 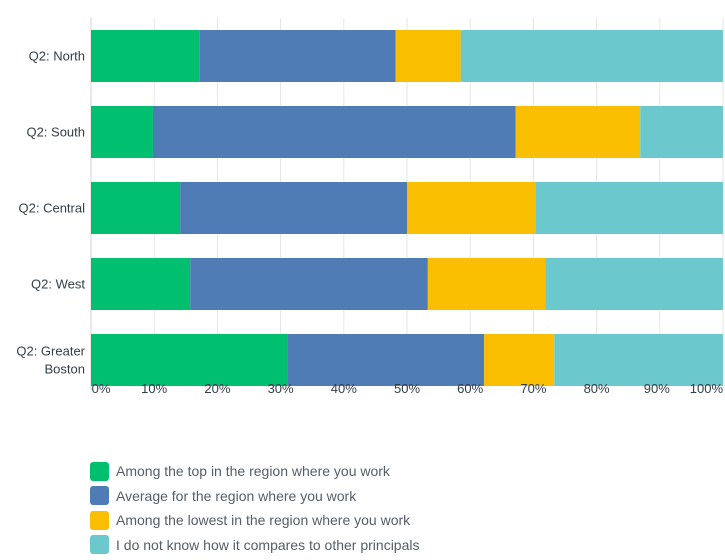 I want to click on x-tick-label: 30%, so click(x=281, y=388).